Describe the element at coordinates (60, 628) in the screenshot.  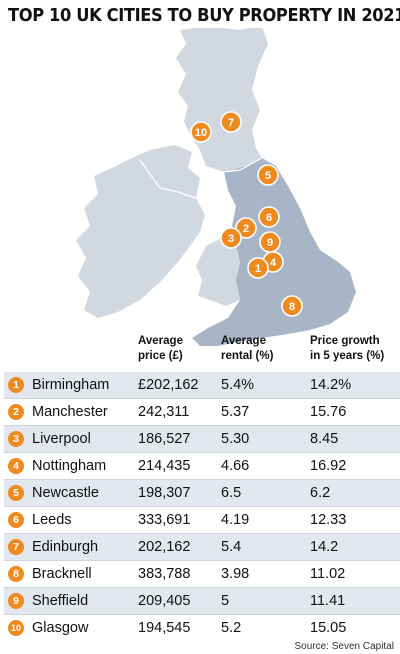
I see `city-name: Glasgow` at that location.